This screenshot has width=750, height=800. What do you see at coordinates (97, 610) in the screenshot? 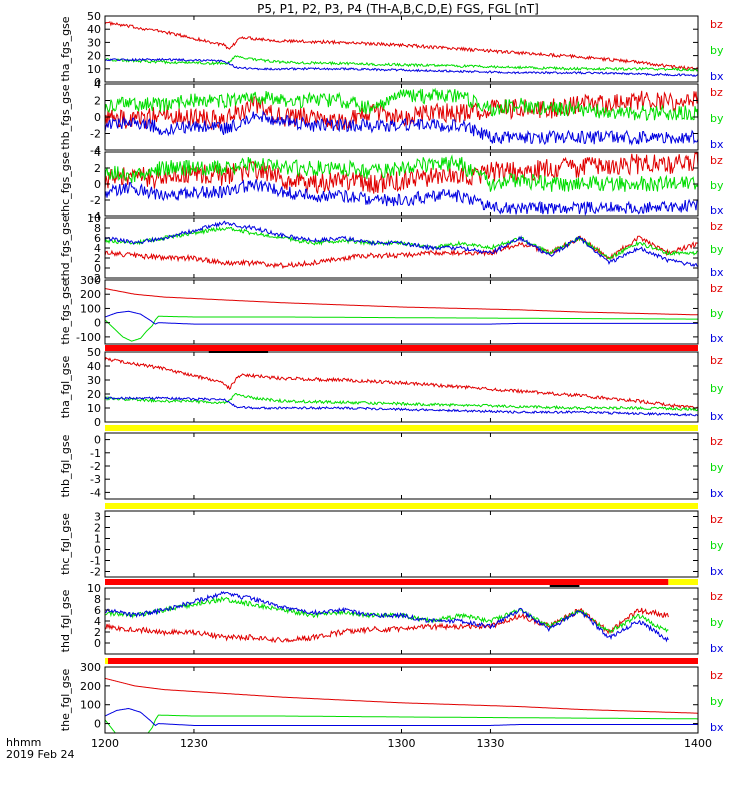
I see `y-tick-label: 6` at bounding box center [97, 610].